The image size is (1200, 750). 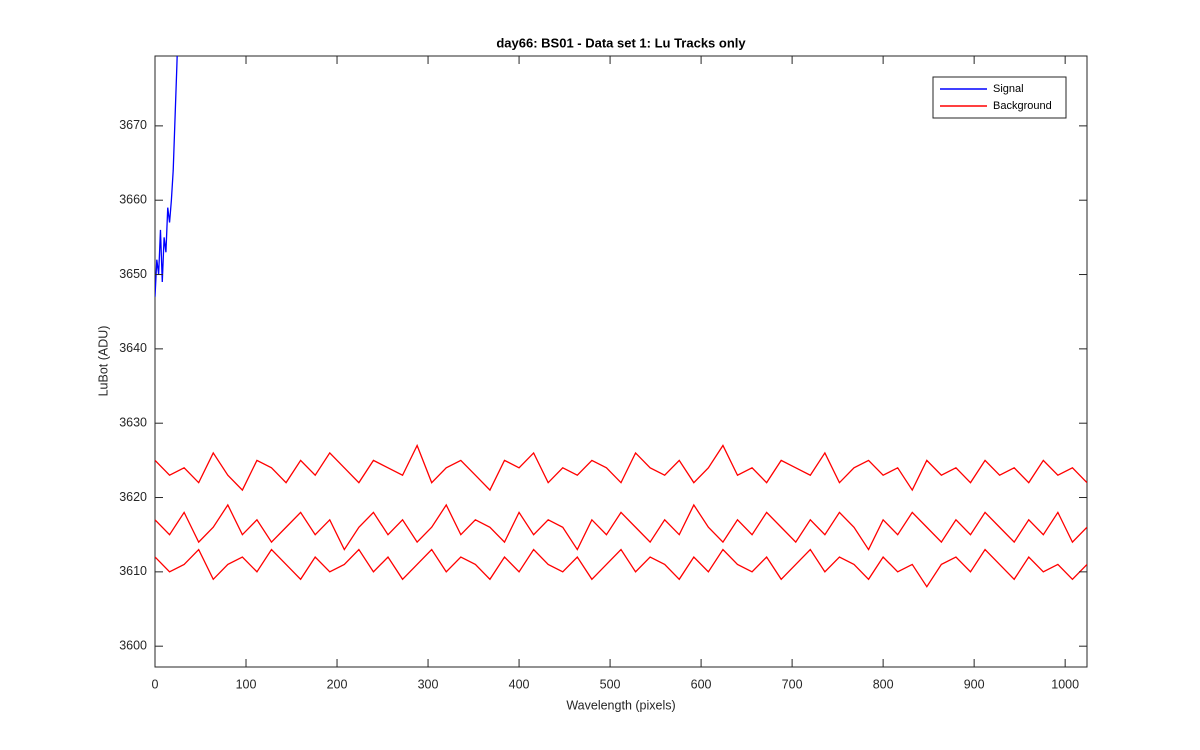 I want to click on legend-box, so click(x=999, y=97).